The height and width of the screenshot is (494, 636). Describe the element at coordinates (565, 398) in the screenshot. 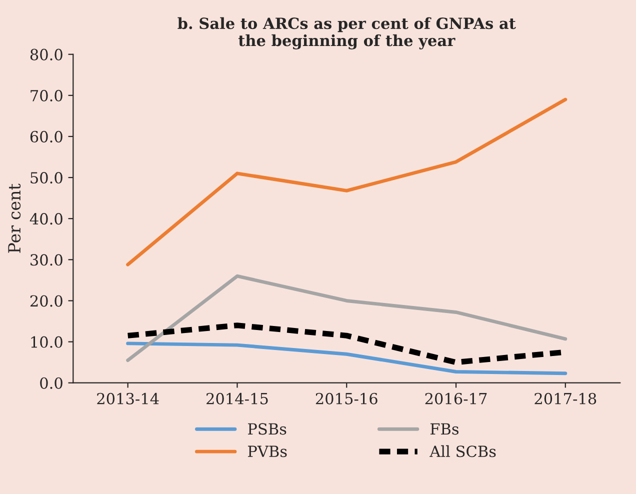

I see `x-tick-label: 2017-18` at that location.